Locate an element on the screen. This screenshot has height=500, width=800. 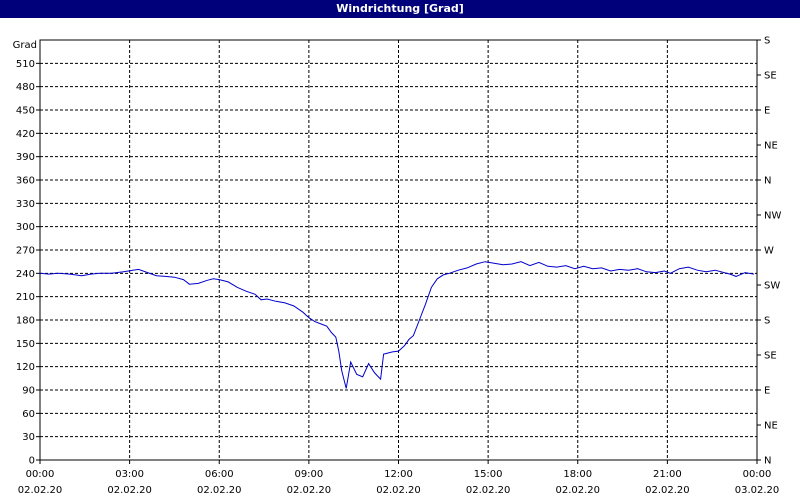
chart-title: Windrichtung [Grad] is located at coordinates (400, 9).